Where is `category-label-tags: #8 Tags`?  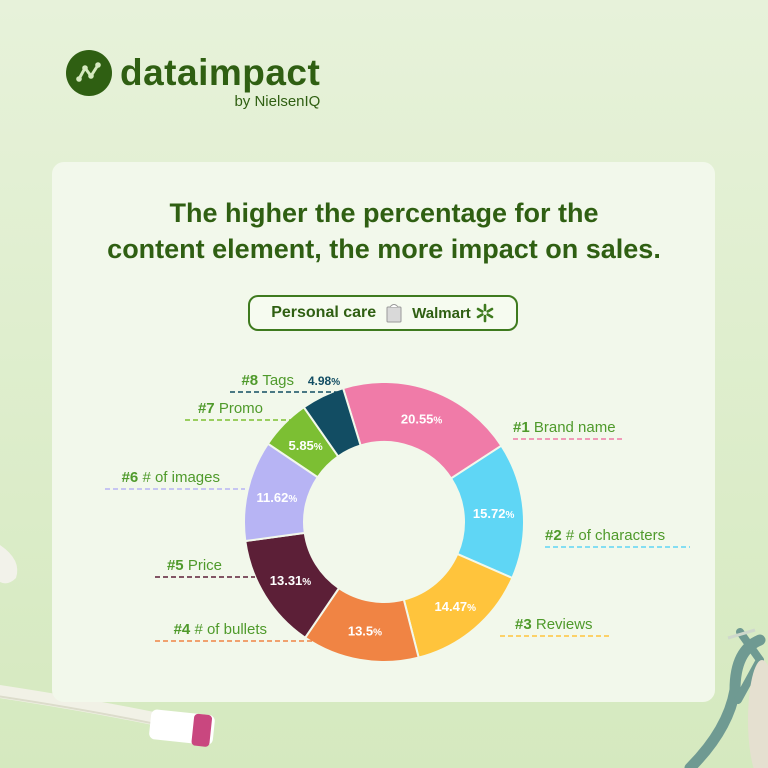
category-label-tags: #8 Tags is located at coordinates (267, 380).